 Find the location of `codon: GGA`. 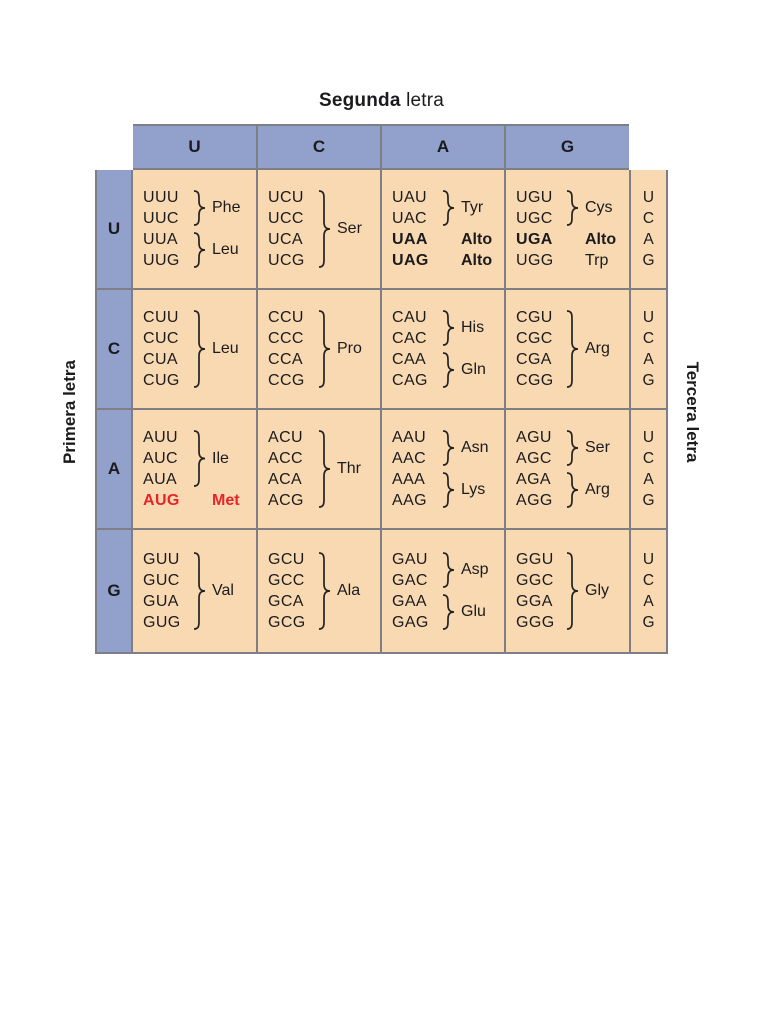

codon: GGA is located at coordinates (534, 601).